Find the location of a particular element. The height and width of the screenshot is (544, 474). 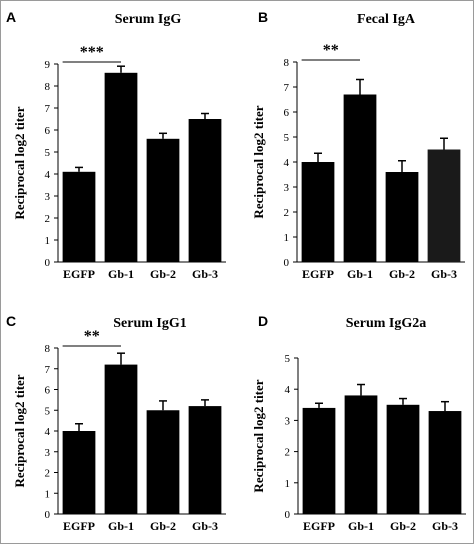

panel-letter: B is located at coordinates (263, 17).